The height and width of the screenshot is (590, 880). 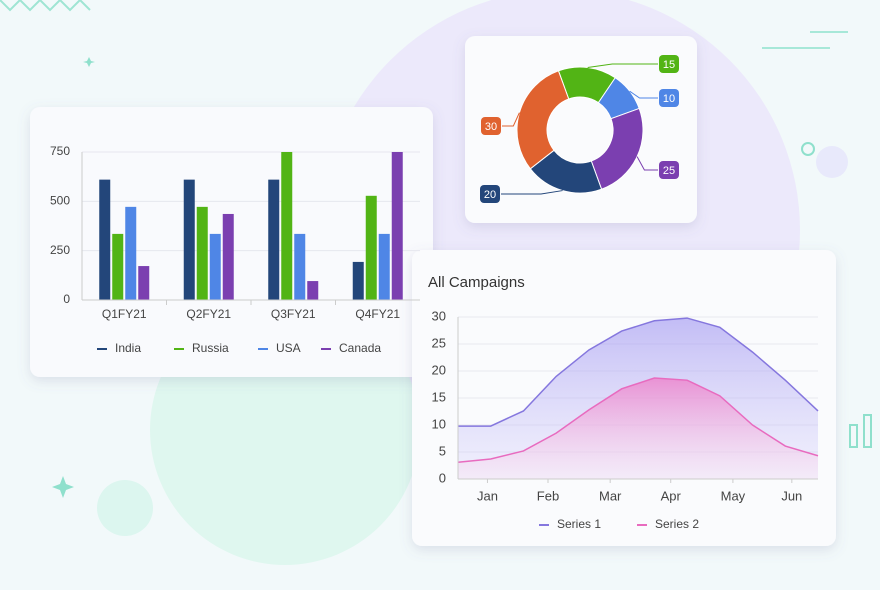 I want to click on x-tick-label: Q4FY21, so click(x=377, y=314).